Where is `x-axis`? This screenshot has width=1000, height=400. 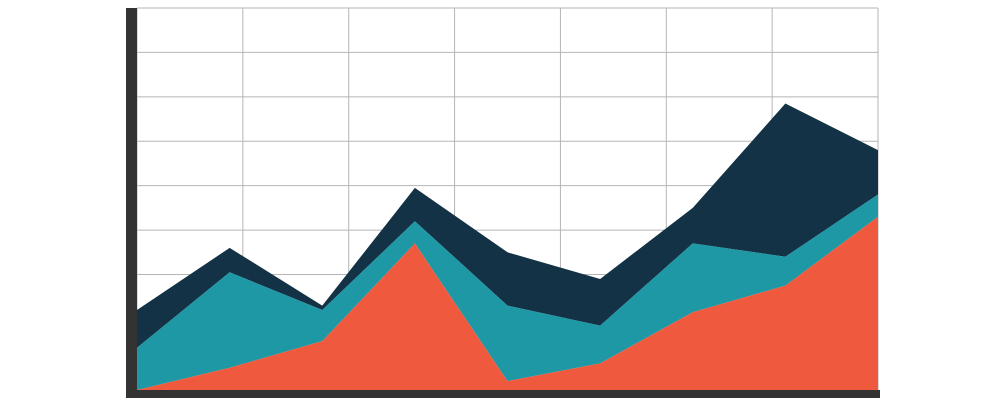
x-axis is located at coordinates (503, 394).